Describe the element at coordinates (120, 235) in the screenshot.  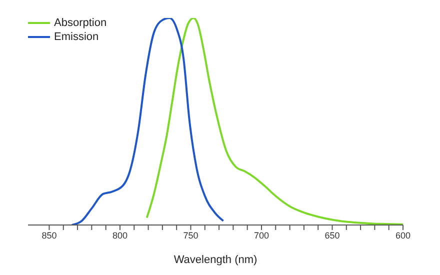
I see `x-tick-label: 800` at that location.